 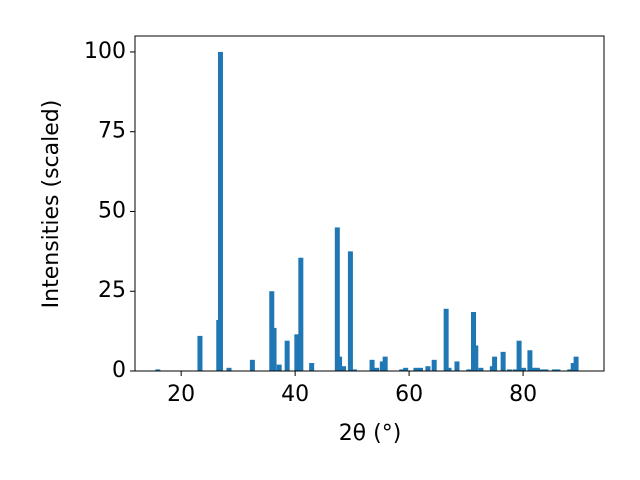 What do you see at coordinates (523, 394) in the screenshot?
I see `x-tick-label: 80` at bounding box center [523, 394].